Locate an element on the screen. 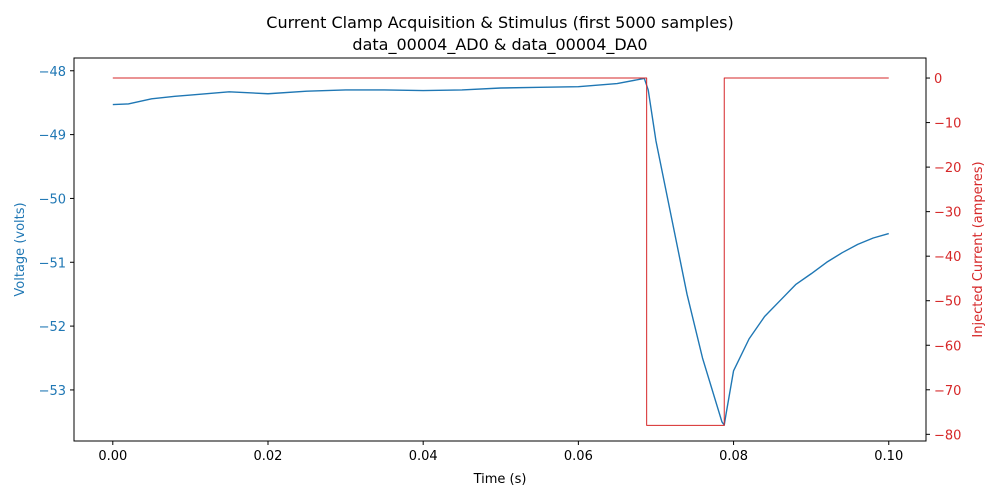 The width and height of the screenshot is (1000, 500). right-y-tick-label: −30 is located at coordinates (947, 213).